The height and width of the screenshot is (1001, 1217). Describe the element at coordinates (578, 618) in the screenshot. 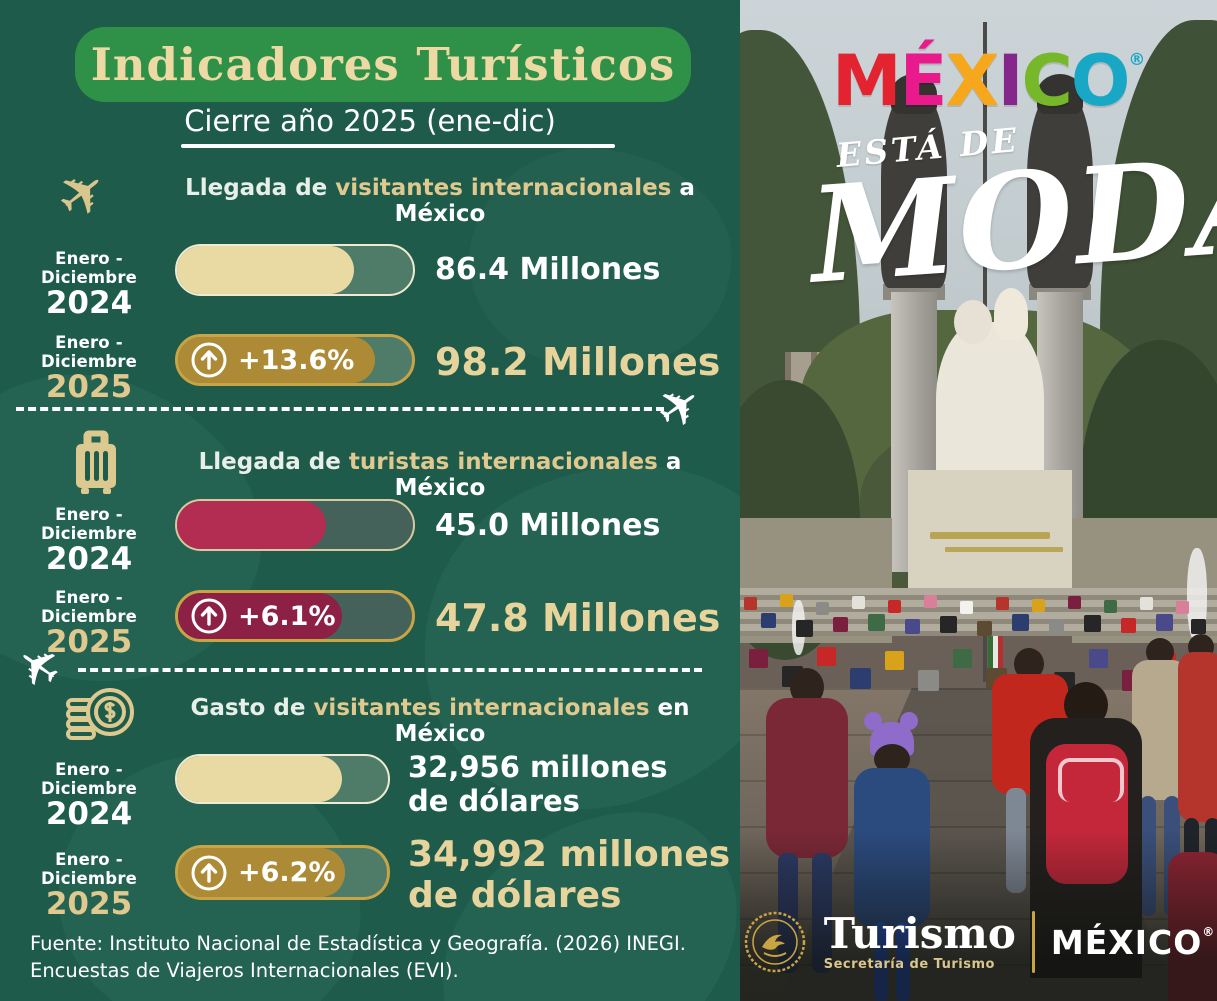

I see `bar-value: 47.8 Millones` at that location.